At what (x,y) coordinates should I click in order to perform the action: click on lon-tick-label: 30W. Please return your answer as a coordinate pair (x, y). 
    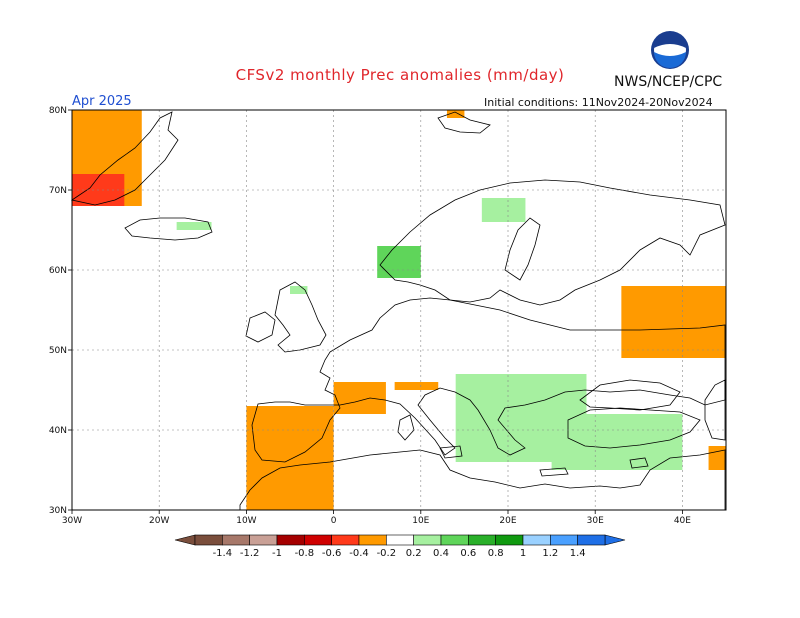
    Looking at the image, I should click on (72, 521).